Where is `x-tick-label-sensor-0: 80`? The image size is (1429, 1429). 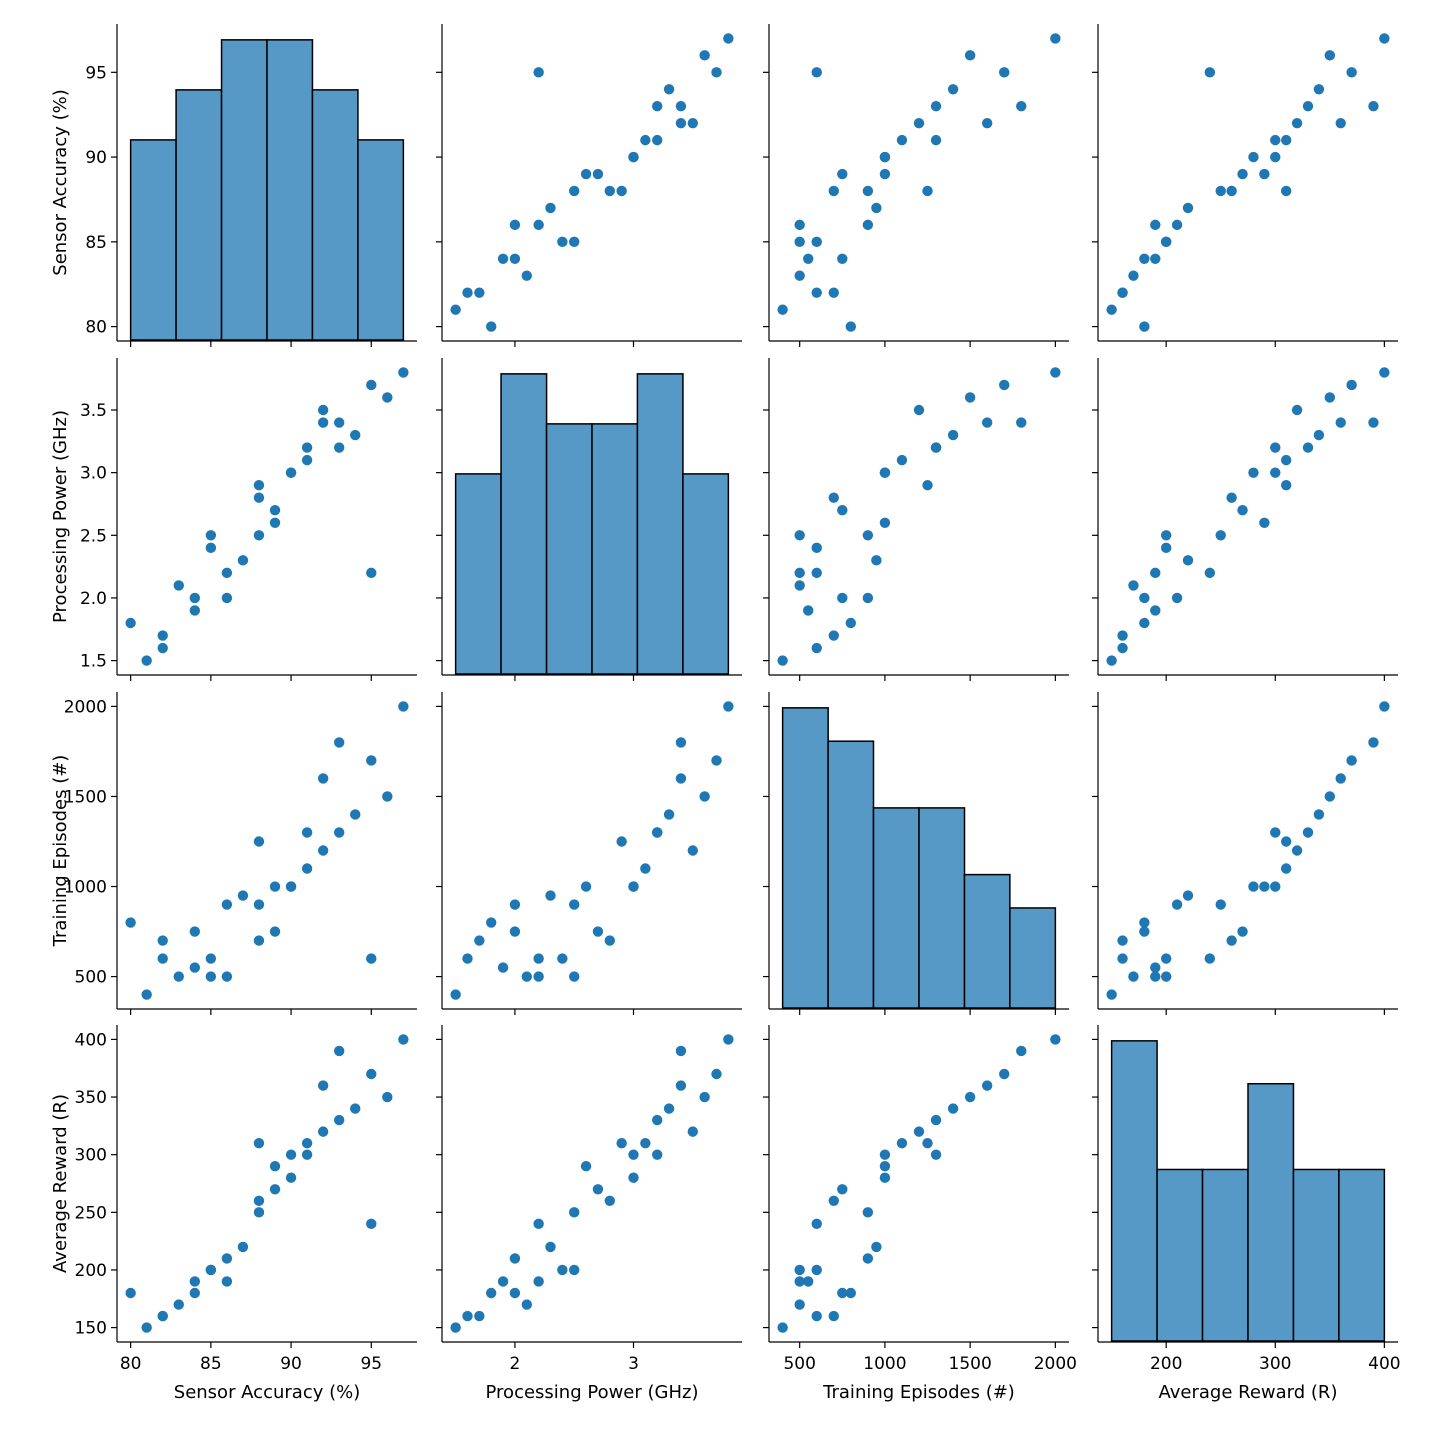 x-tick-label-sensor-0: 80 is located at coordinates (131, 1364).